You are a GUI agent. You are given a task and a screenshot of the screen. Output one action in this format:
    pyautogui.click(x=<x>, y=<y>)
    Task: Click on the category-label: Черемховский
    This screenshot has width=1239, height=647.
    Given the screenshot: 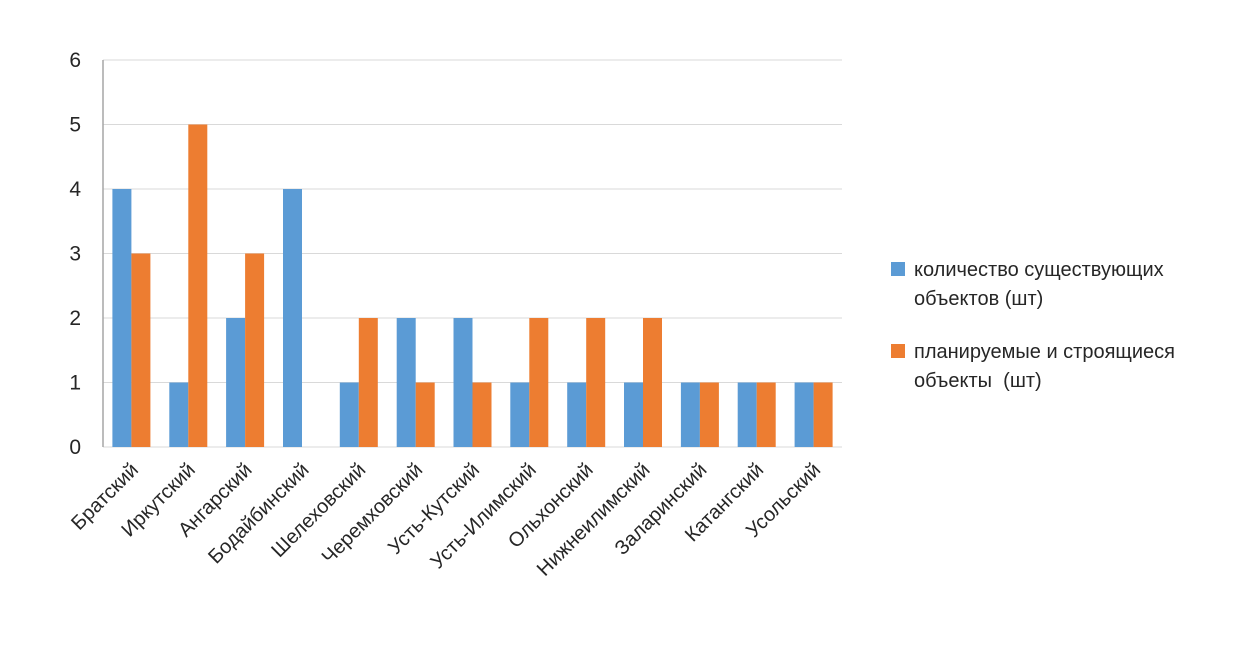 What is the action you would take?
    pyautogui.click(x=372, y=513)
    